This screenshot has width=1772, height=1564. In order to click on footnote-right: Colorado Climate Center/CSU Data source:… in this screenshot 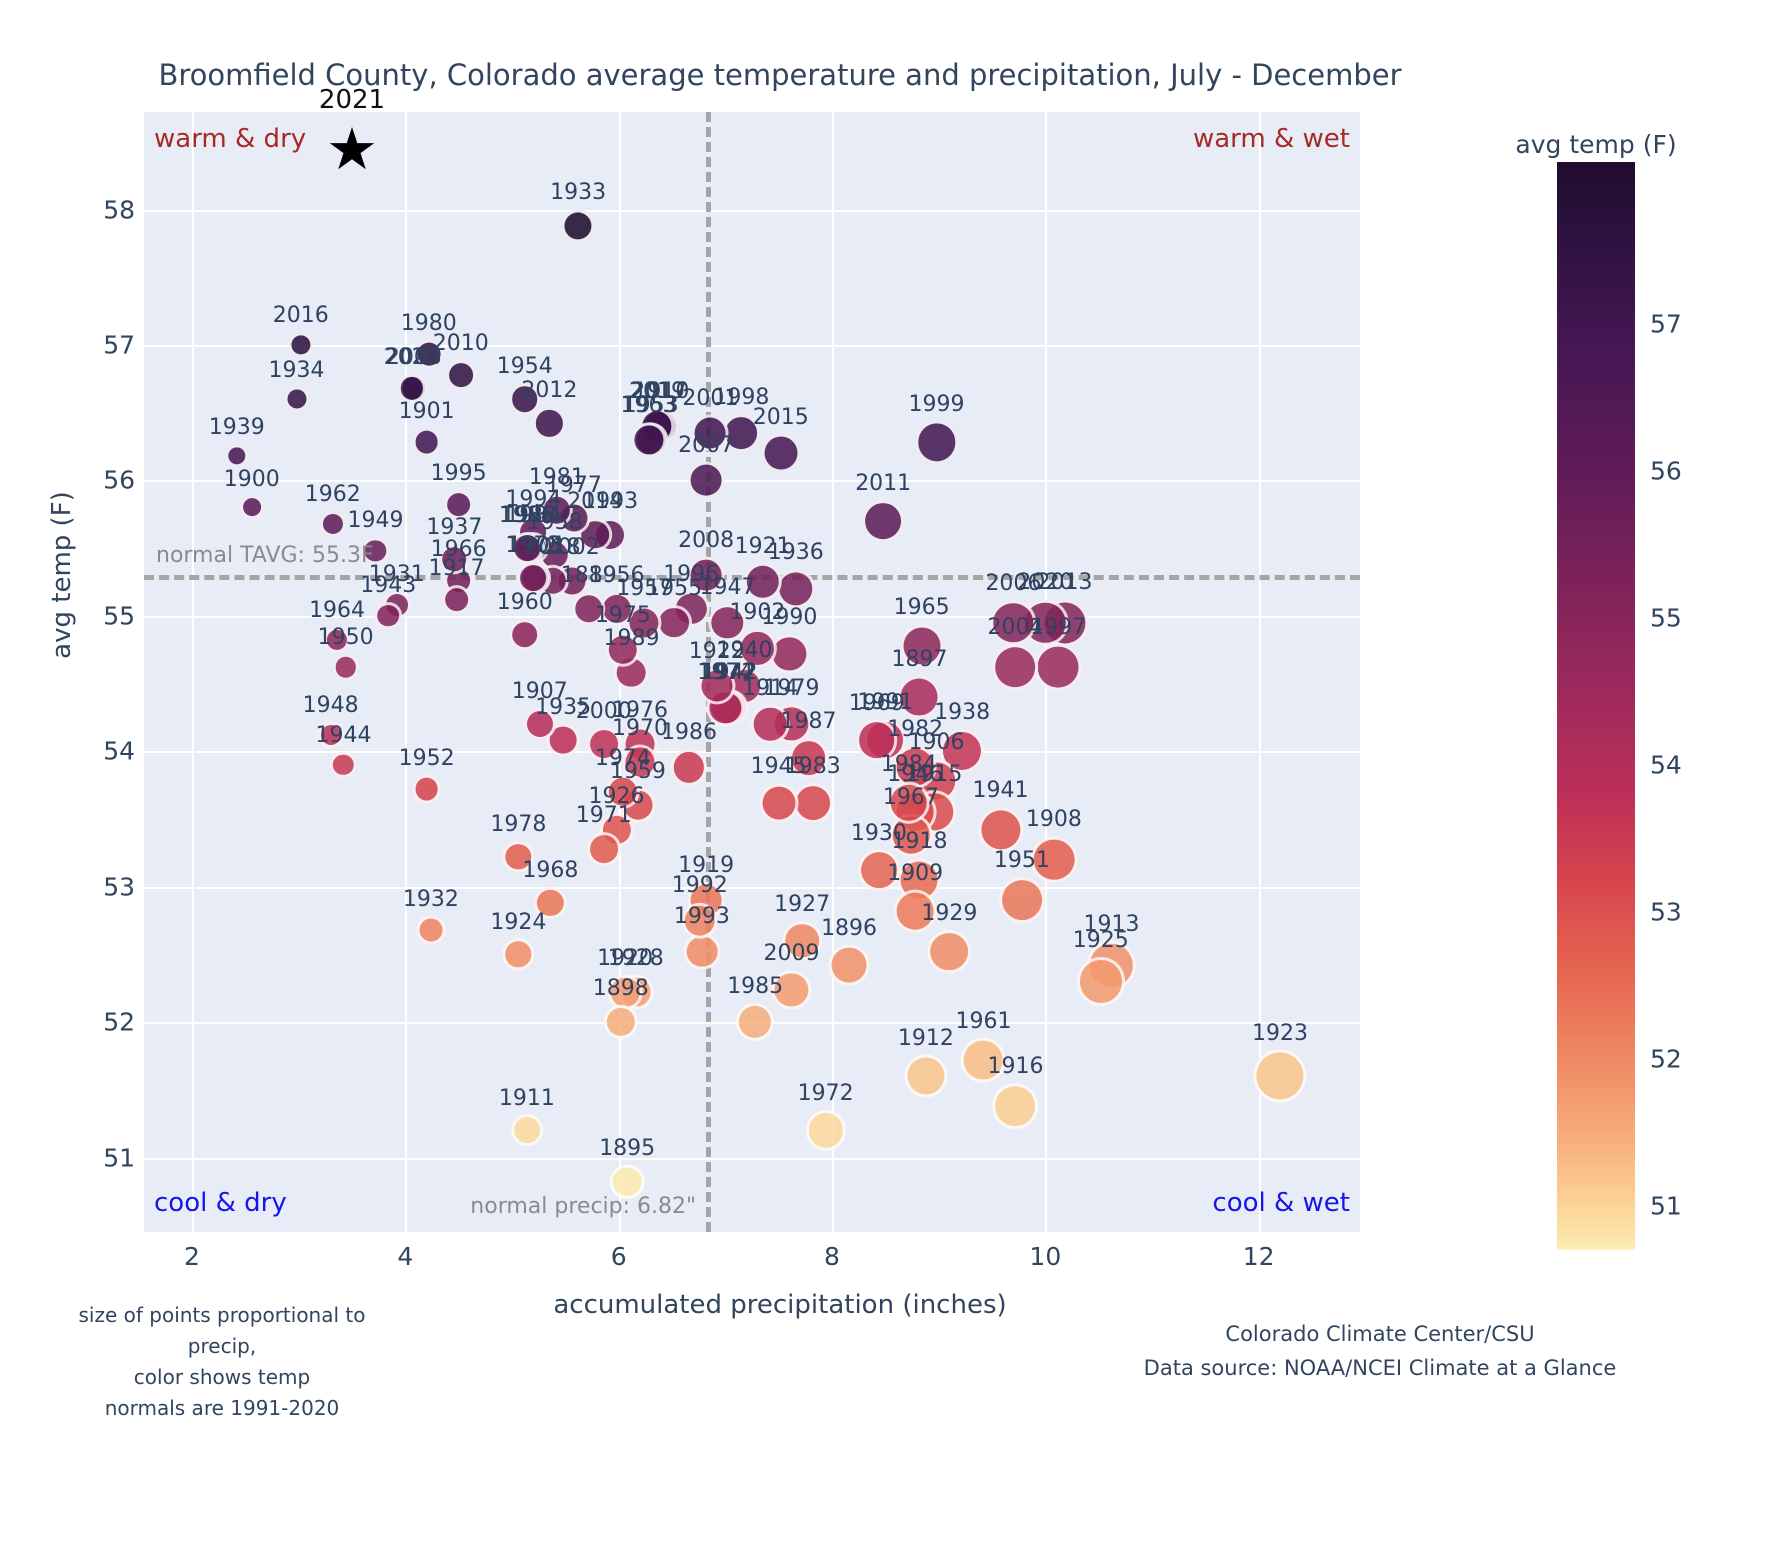, I will do `click(1380, 1351)`.